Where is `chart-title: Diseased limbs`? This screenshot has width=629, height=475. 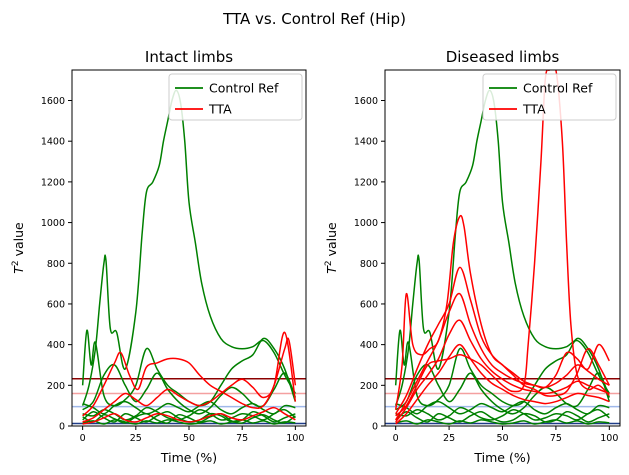 chart-title: Diseased limbs is located at coordinates (503, 57).